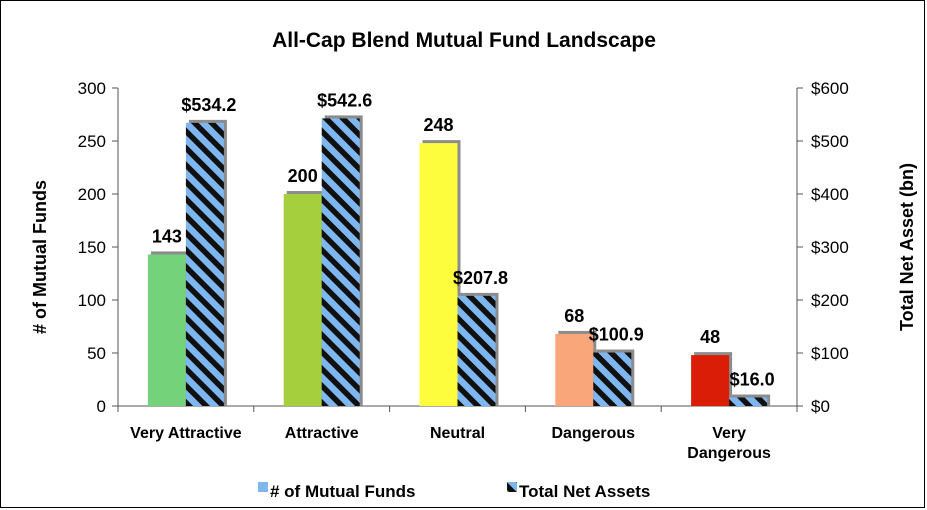  Describe the element at coordinates (92, 247) in the screenshot. I see `left-tick-label: 150` at that location.